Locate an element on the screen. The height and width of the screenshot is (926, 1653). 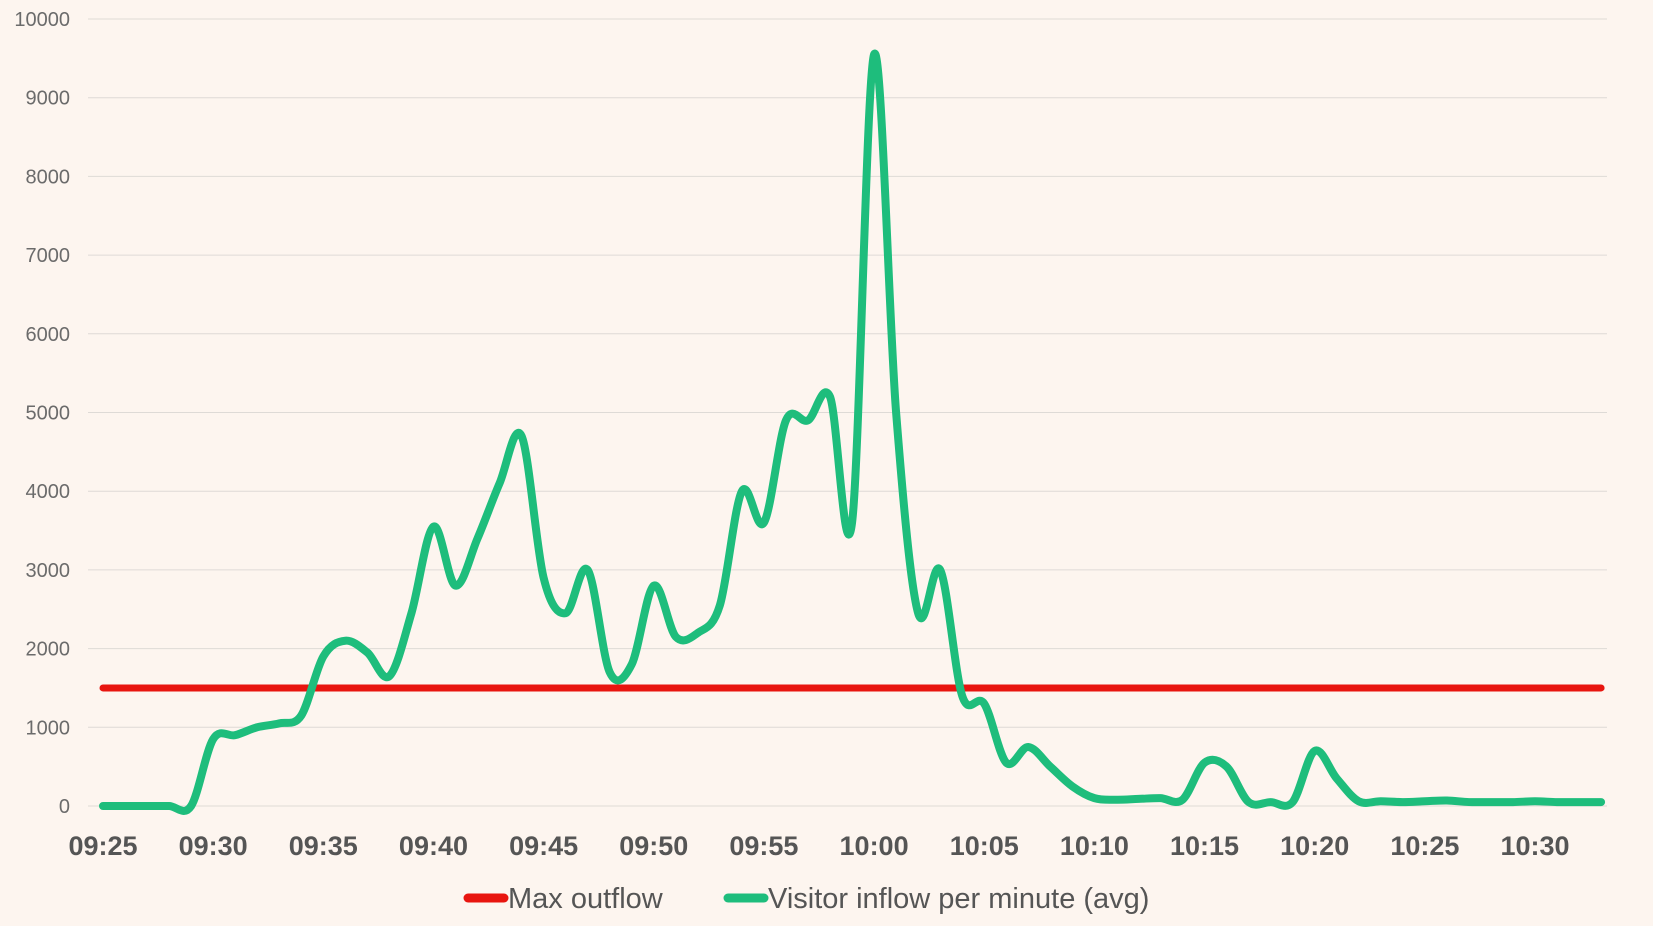
legend-label: Max outflow is located at coordinates (586, 899).